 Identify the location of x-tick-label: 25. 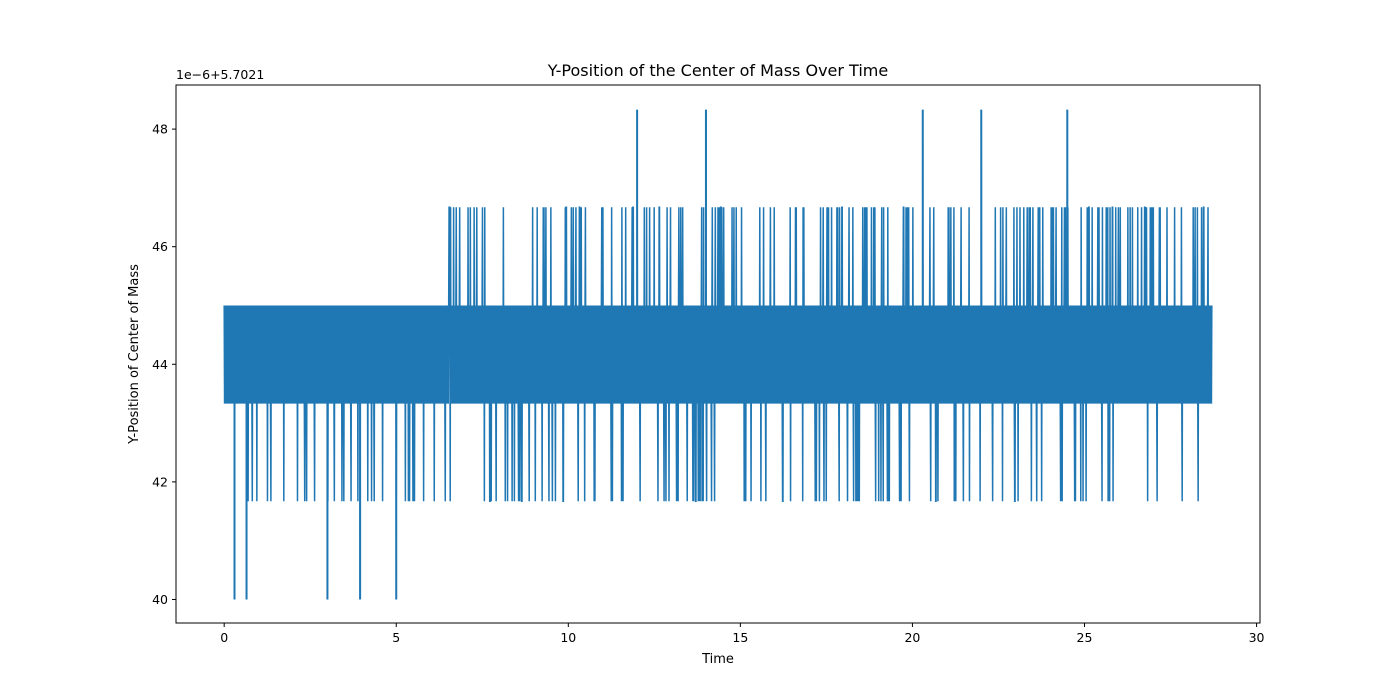
(1085, 637).